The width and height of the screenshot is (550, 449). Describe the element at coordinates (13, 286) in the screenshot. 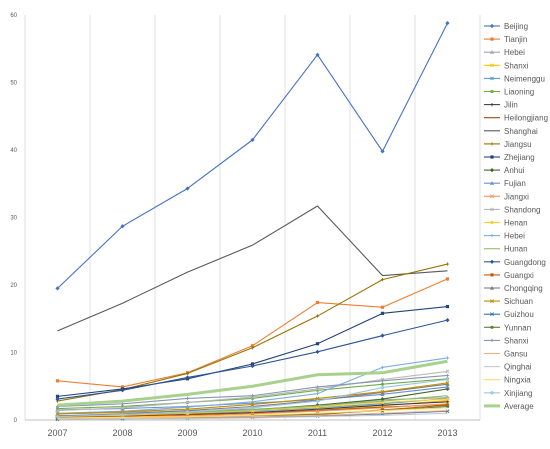

I see `y-tick-label: 20` at that location.